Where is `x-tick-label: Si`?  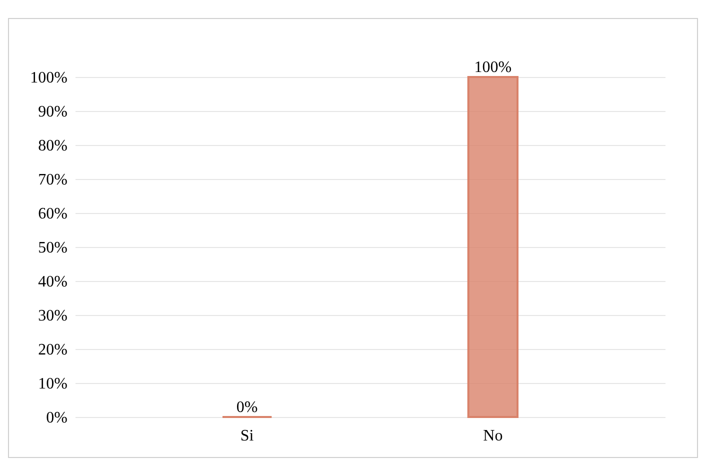
x-tick-label: Si is located at coordinates (247, 436).